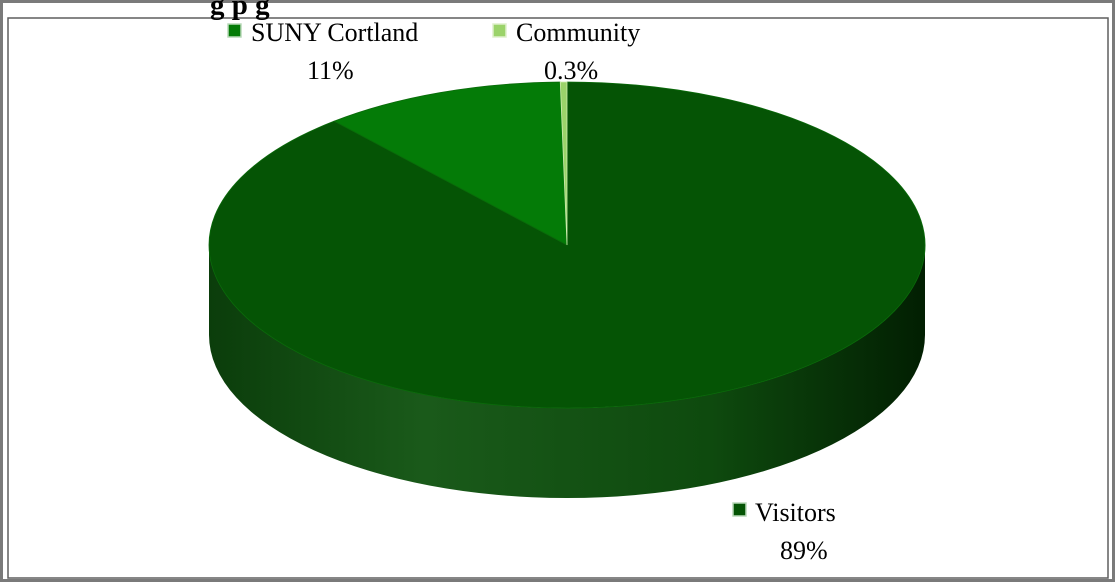 The height and width of the screenshot is (582, 1115). I want to click on chart-title: g p g, so click(240, 10).